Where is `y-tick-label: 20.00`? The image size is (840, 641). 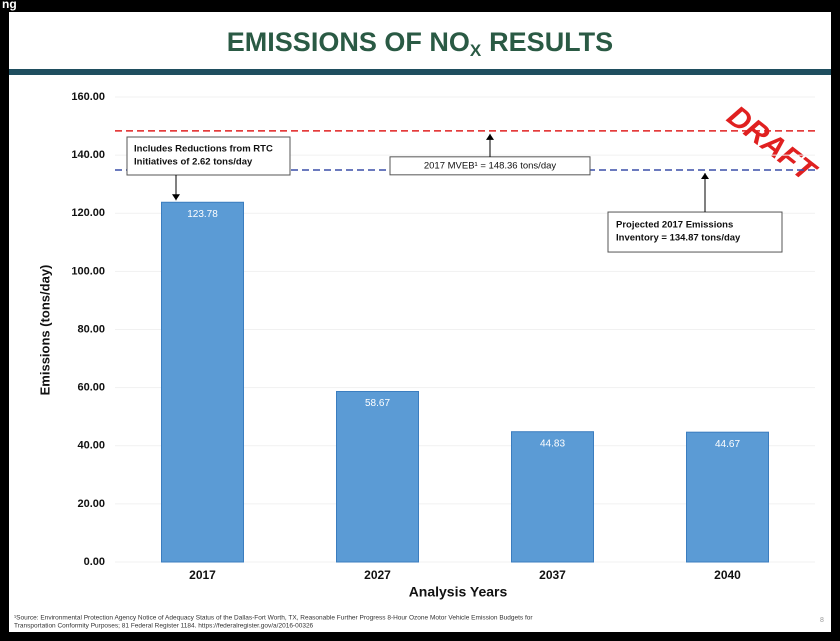 y-tick-label: 20.00 is located at coordinates (91, 504).